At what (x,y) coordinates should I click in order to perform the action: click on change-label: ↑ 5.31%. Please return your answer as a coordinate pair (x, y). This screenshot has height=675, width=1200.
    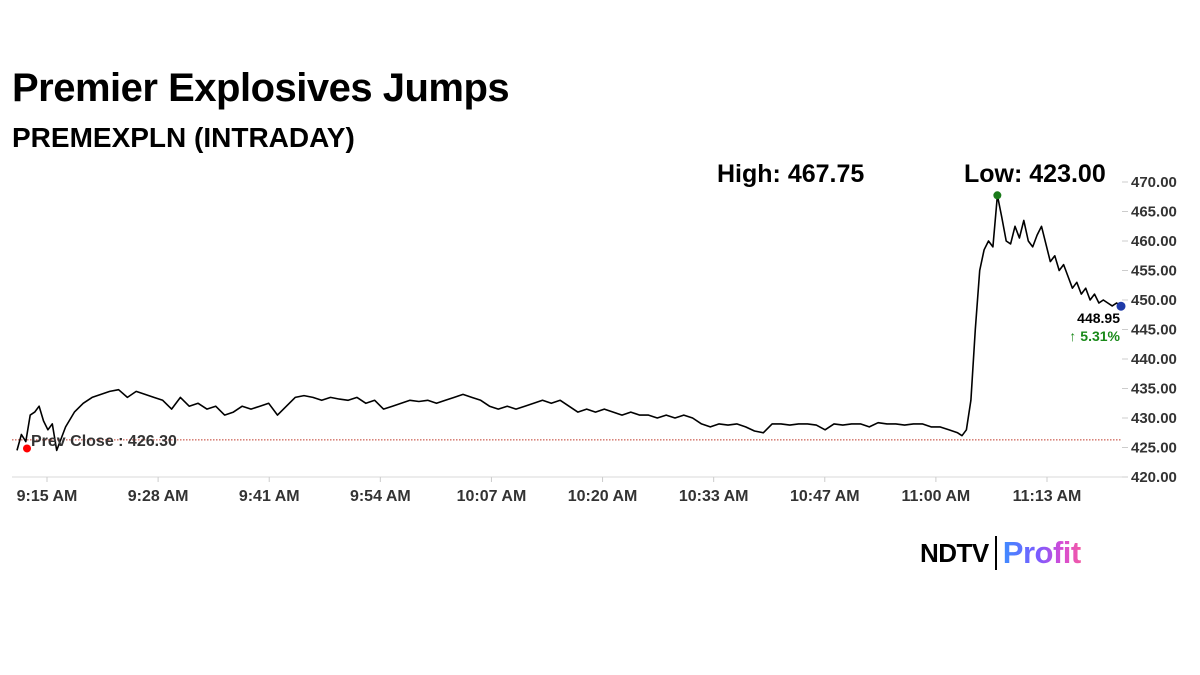
    Looking at the image, I should click on (1094, 336).